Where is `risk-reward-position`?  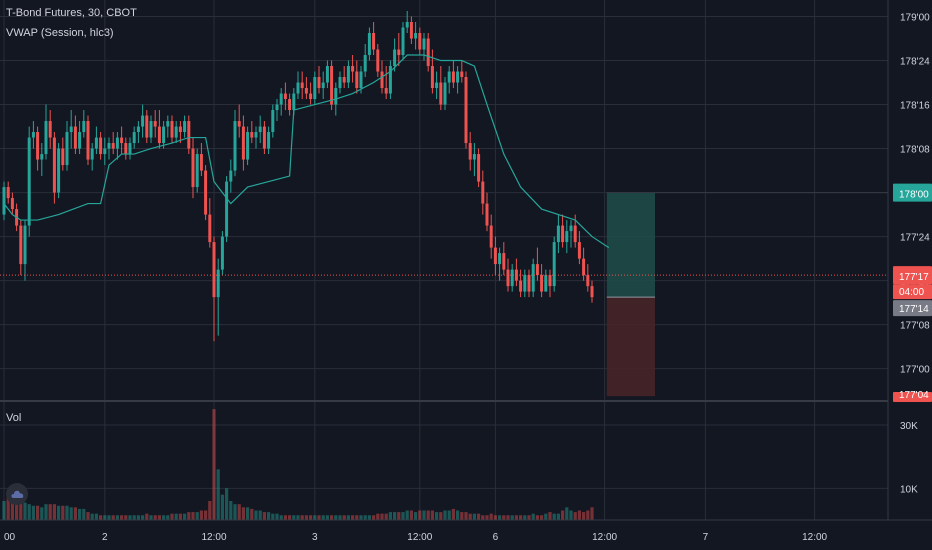 risk-reward-position is located at coordinates (747, 294).